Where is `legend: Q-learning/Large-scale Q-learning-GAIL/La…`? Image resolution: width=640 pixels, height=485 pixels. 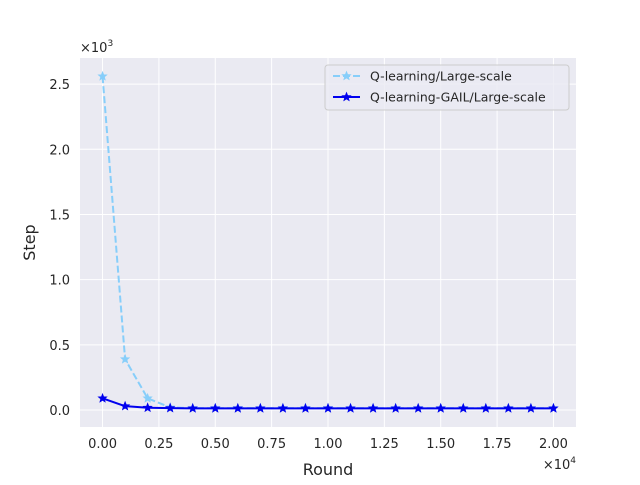 legend: Q-learning/Large-scale Q-learning-GAIL/La… is located at coordinates (447, 87).